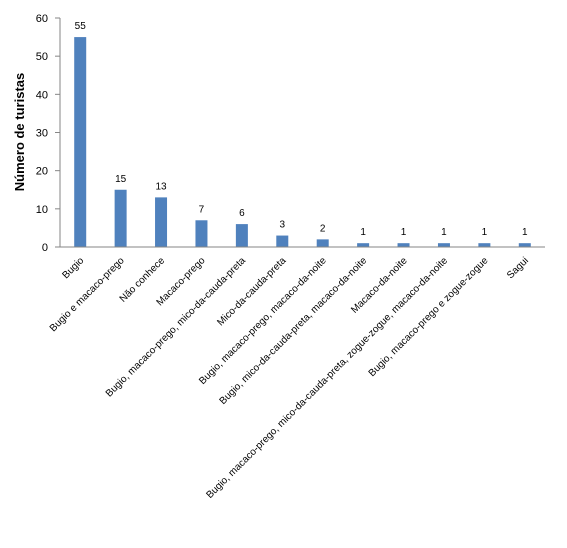 The width and height of the screenshot is (567, 548). Describe the element at coordinates (485, 232) in the screenshot. I see `data-label-10: 1` at that location.